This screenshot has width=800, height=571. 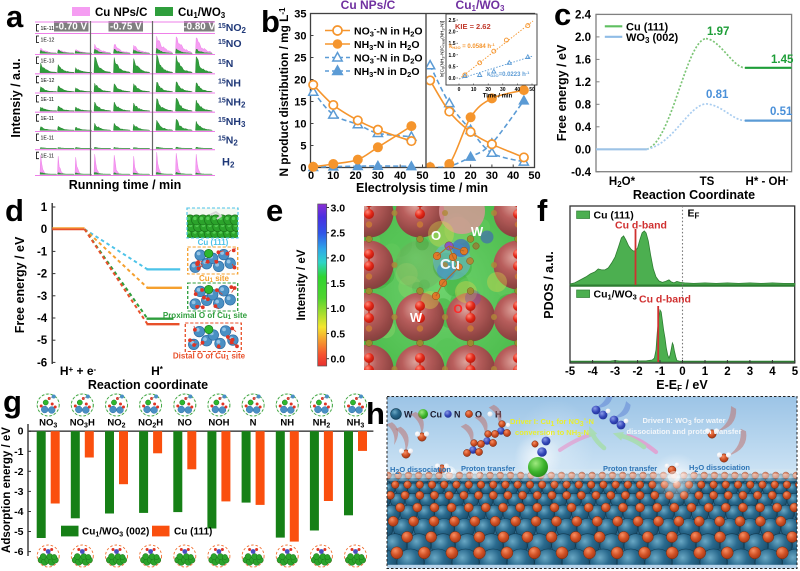 What do you see at coordinates (420, 470) in the screenshot?
I see `svg-text: H2O dissociation` at bounding box center [420, 470].